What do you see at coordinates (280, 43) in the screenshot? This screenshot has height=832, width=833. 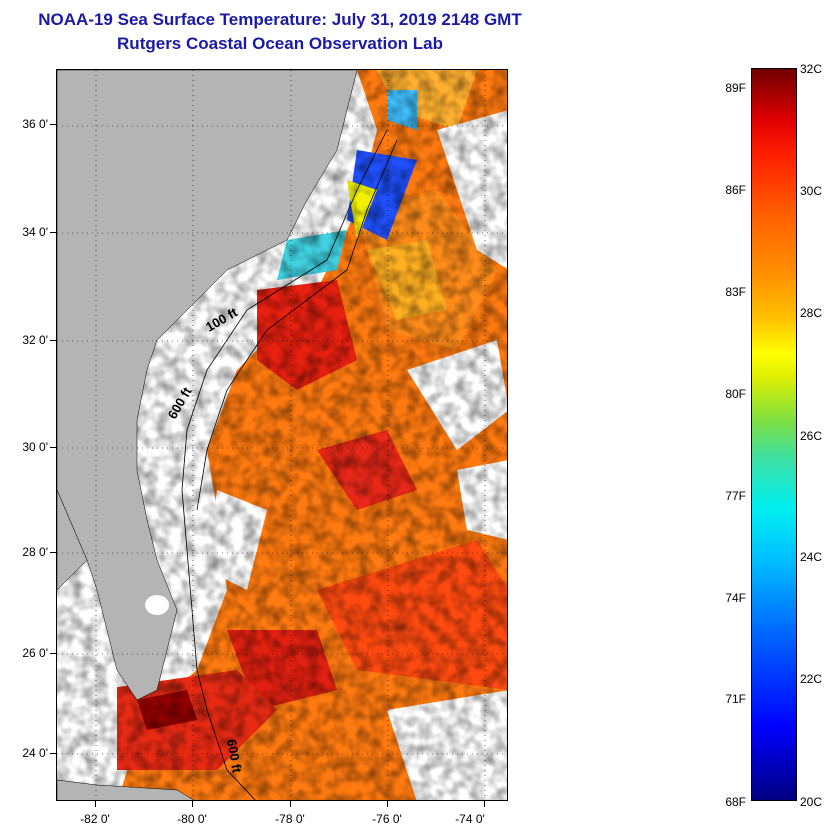 I see `map-subtitle: Rutgers Coastal Ocean Observation Lab` at bounding box center [280, 43].